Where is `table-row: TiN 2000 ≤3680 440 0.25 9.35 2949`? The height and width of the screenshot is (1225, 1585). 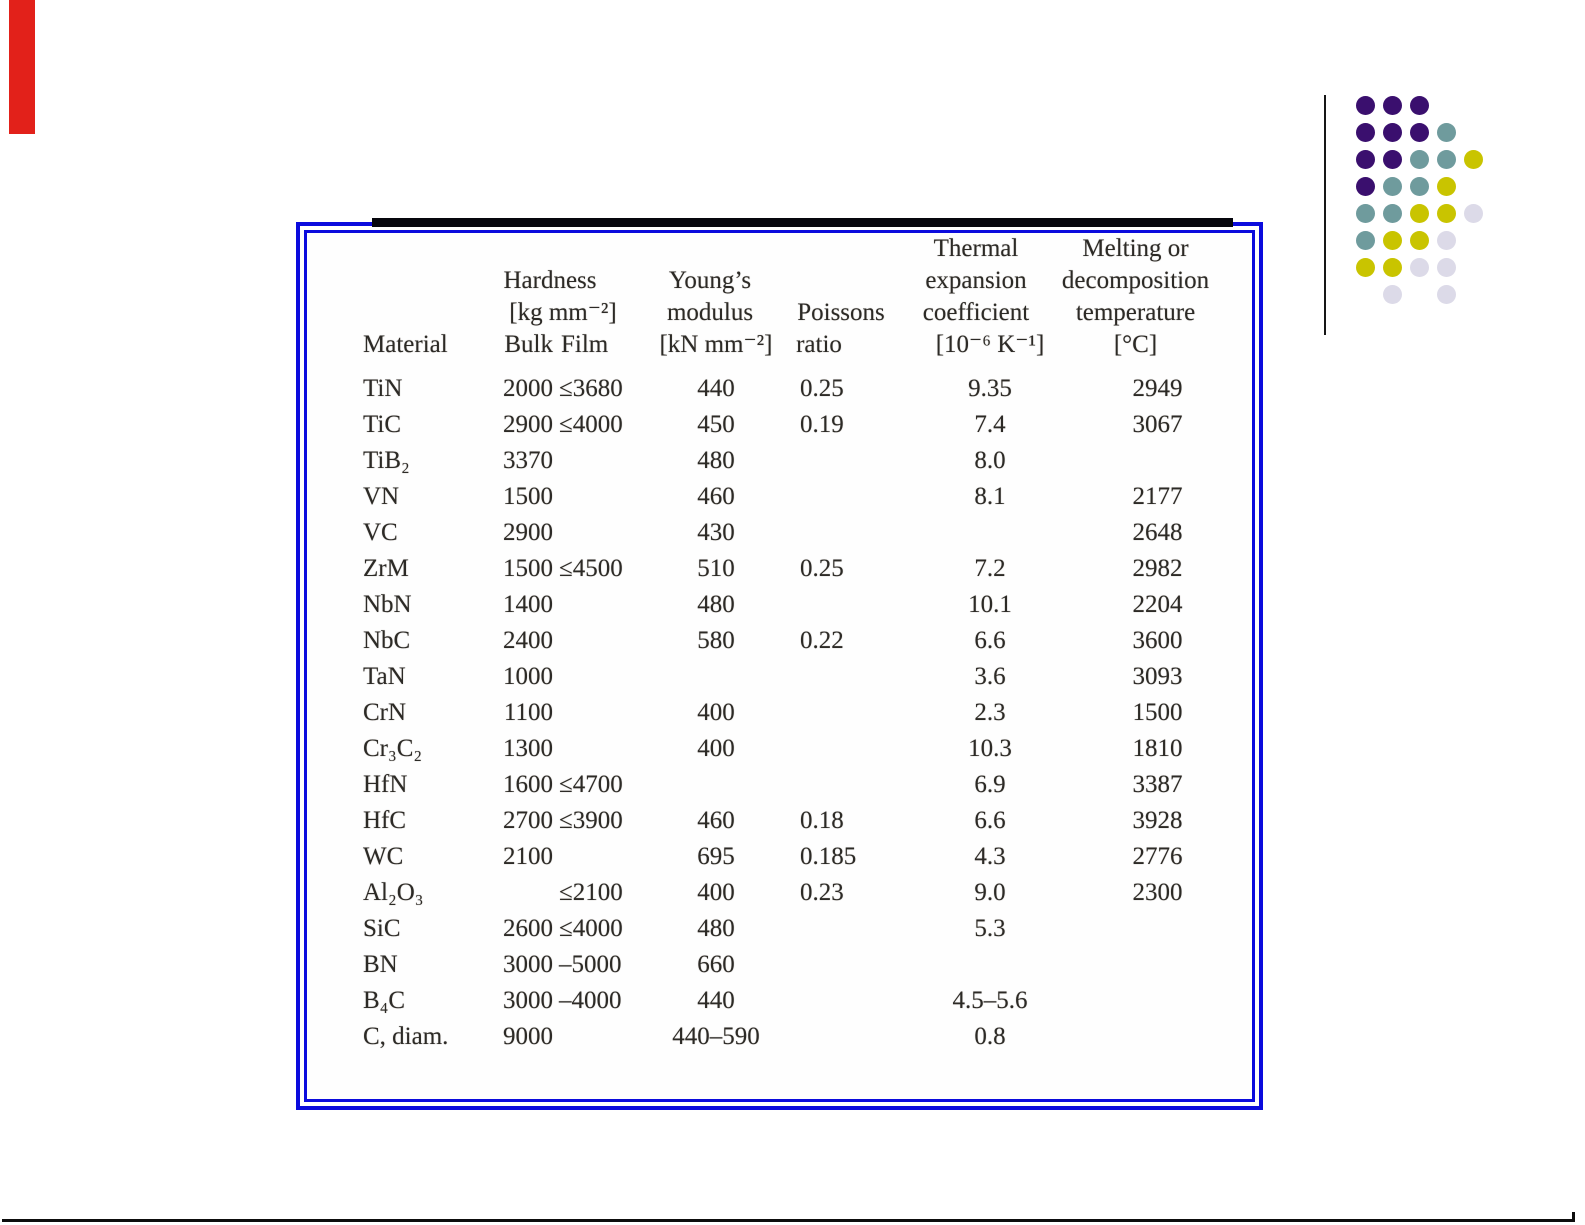 table-row: TiN 2000 ≤3680 440 0.25 9.35 2949 is located at coordinates (797, 389).